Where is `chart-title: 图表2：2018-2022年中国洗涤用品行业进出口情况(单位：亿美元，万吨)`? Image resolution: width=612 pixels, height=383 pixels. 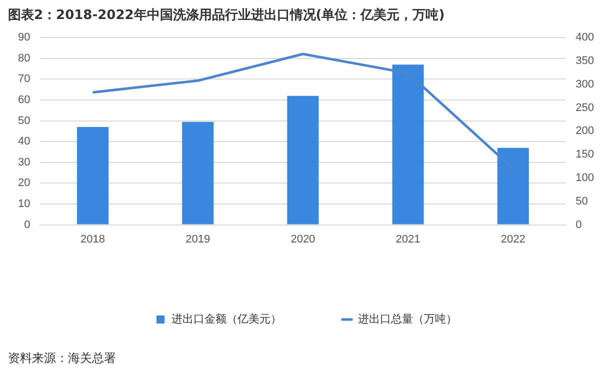
chart-title: 图表2：2018-2022年中国洗涤用品行业进出口情况(单位：亿美元，万吨) is located at coordinates (226, 15).